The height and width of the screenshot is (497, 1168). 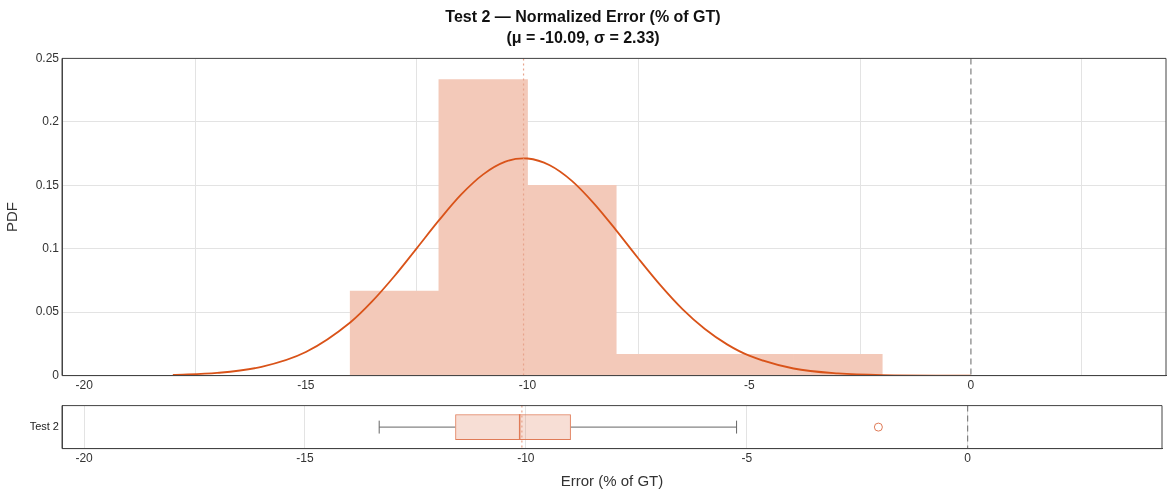 I want to click on x-axis-title: Error (% of GT), so click(x=612, y=481).